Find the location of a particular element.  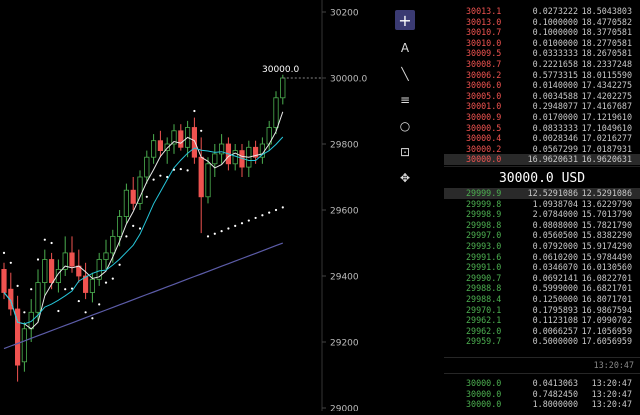

ask-row: 30006.0 0.0140000 17.4342275 is located at coordinates (542, 85).